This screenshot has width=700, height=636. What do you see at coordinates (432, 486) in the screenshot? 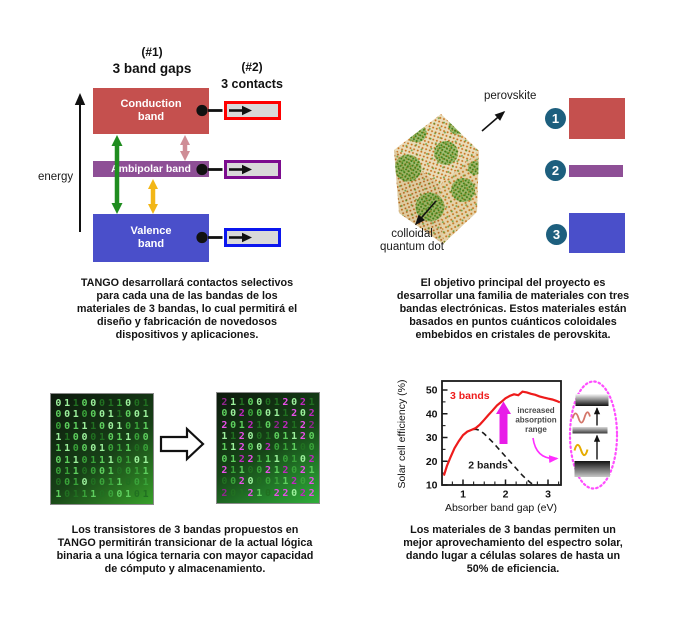
I see `svg-text: 10` at bounding box center [432, 486].